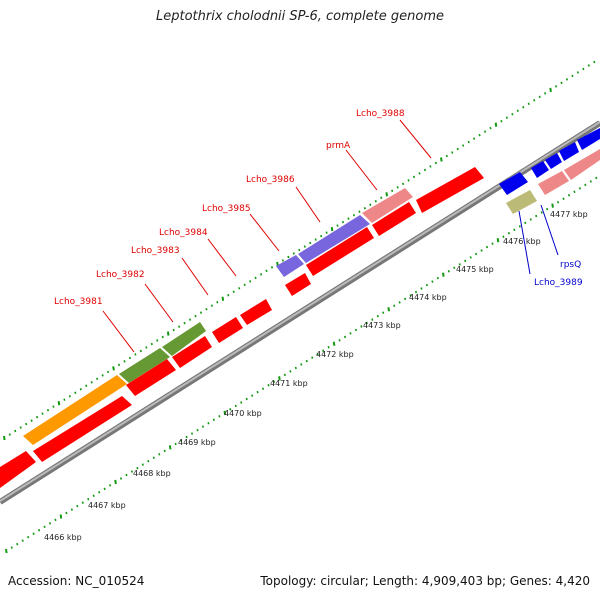 This screenshot has height=600, width=600. Describe the element at coordinates (183, 233) in the screenshot. I see `gene-label: Lcho_3984` at that location.